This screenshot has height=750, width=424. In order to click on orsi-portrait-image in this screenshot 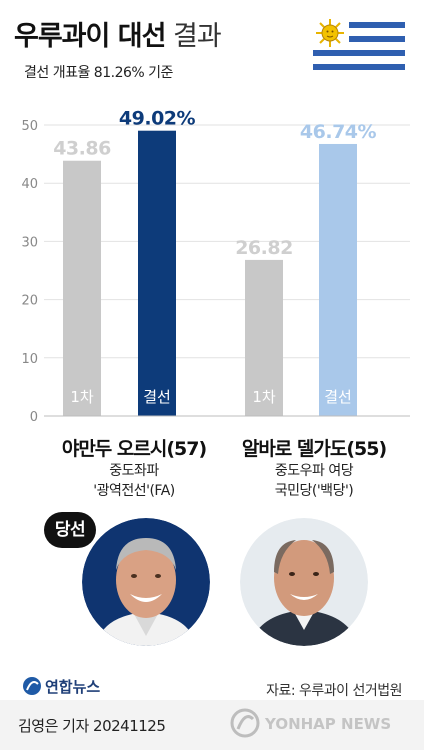, I will do `click(146, 582)`.